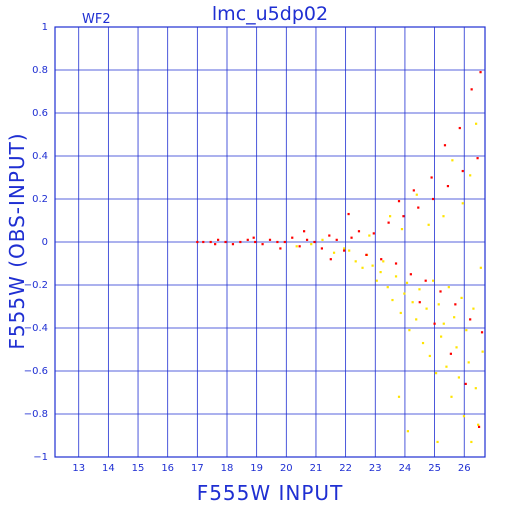 The height and width of the screenshot is (516, 512). Describe the element at coordinates (36, 285) in the screenshot. I see `y-tick-label: −0.2` at that location.